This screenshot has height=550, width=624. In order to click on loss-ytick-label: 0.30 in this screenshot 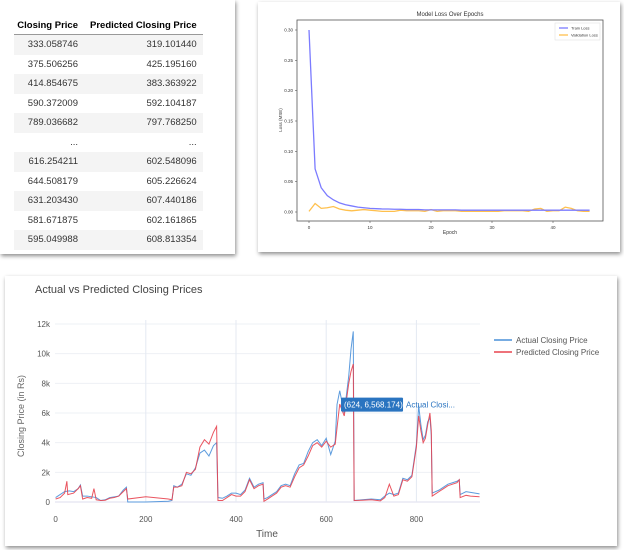, I will do `click(288, 30)`.